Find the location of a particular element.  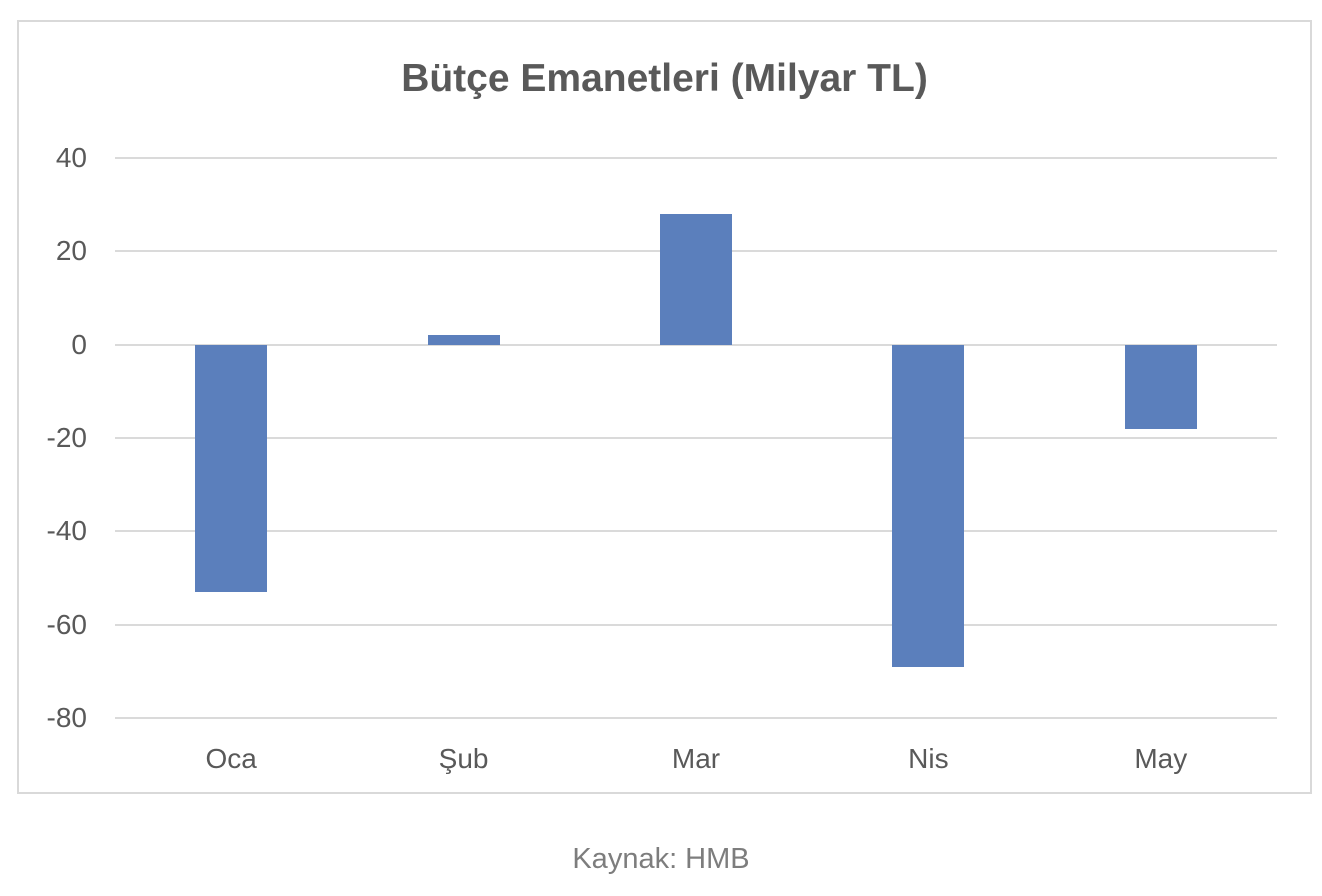

y-tick-label: -40 is located at coordinates (66, 531).